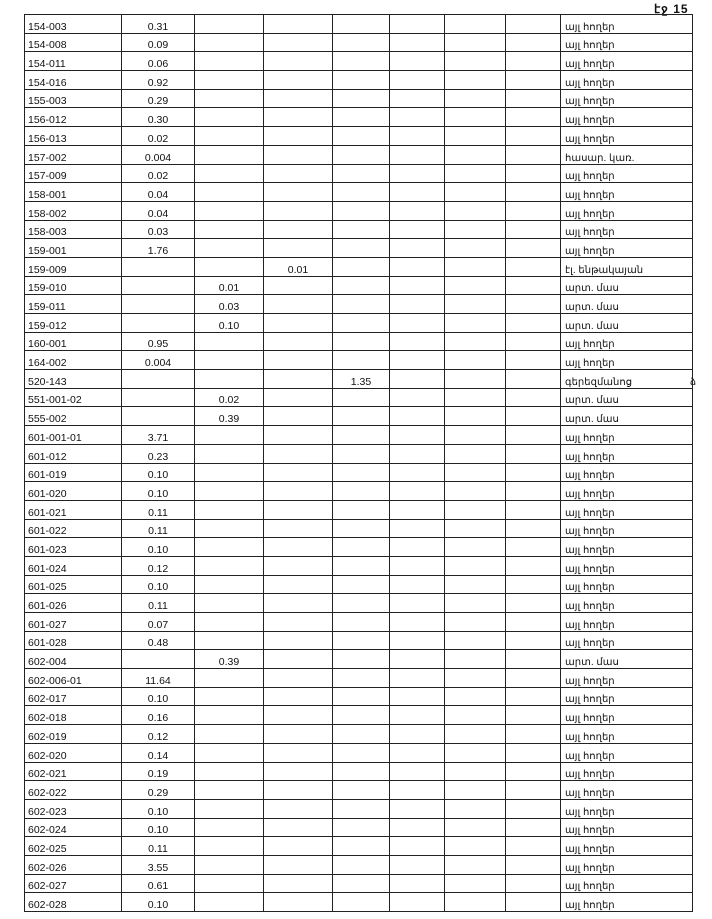  What do you see at coordinates (158, 80) in the screenshot?
I see `area-value: 0.92` at bounding box center [158, 80].